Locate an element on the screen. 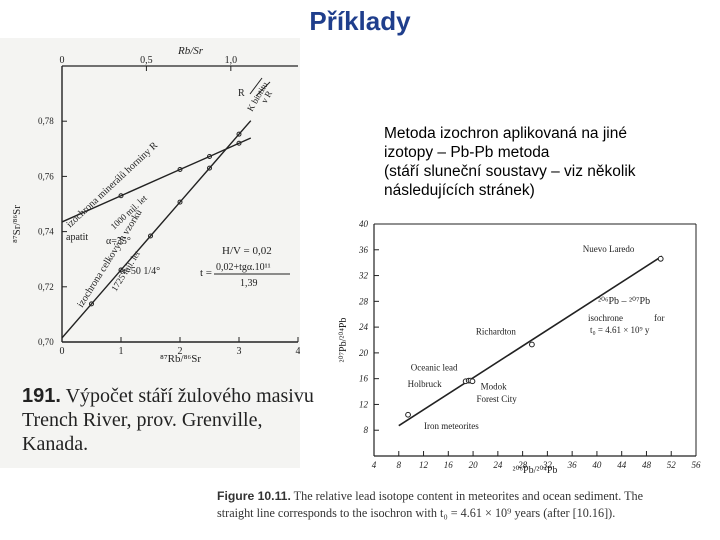  right-y-axis-label: ²⁰⁷Pb/²⁰⁴Pb is located at coordinates (343, 340).